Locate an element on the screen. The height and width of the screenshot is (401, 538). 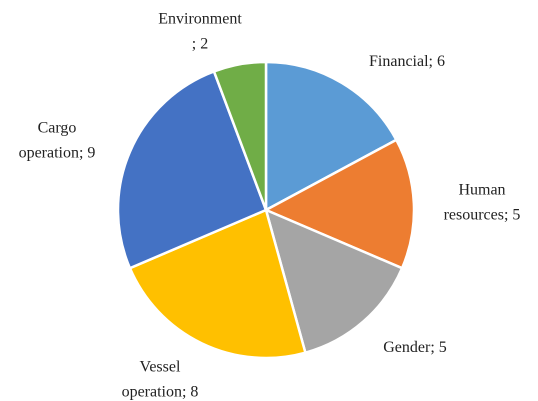
slice-label-line: Gender; 5 is located at coordinates (415, 347).